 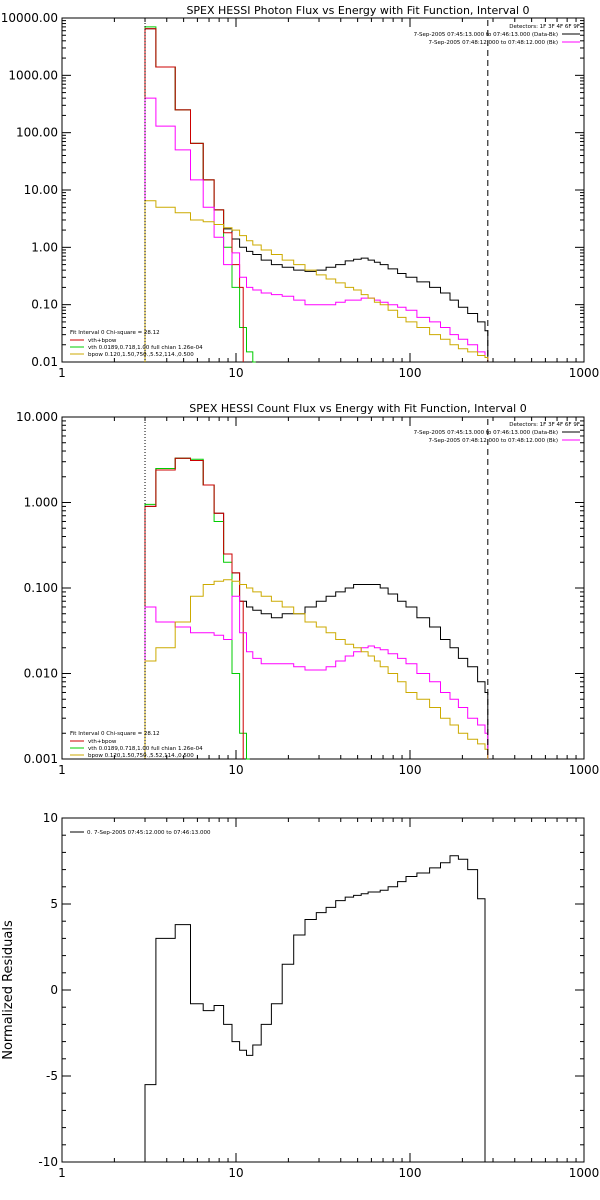 What do you see at coordinates (54, 990) in the screenshot?
I see `y-tick-label: 0` at bounding box center [54, 990].